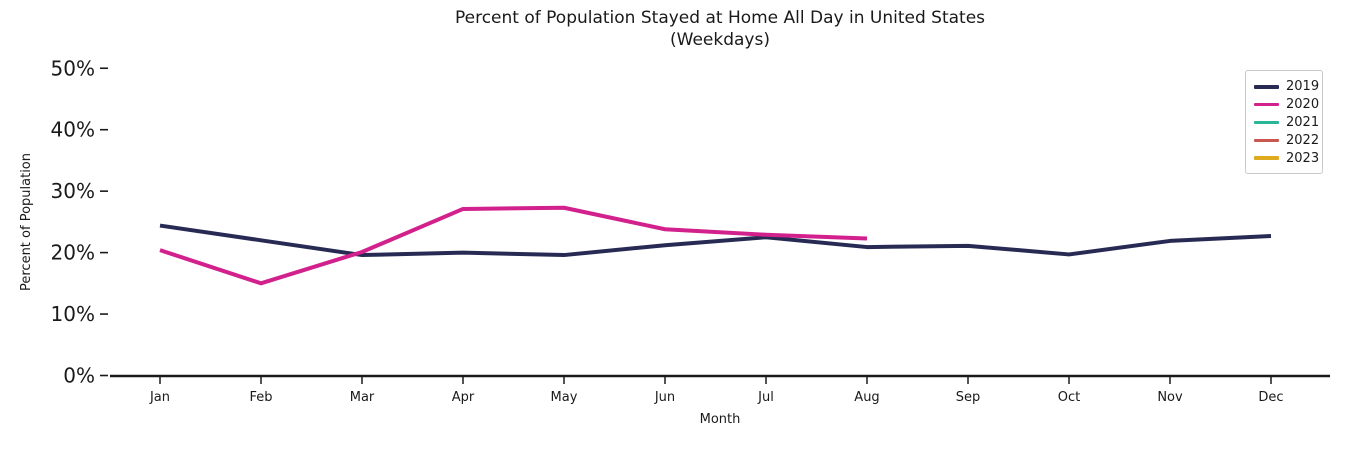 Image resolution: width=1350 pixels, height=450 pixels. I want to click on y-axis-label: Percent of Population, so click(26, 222).